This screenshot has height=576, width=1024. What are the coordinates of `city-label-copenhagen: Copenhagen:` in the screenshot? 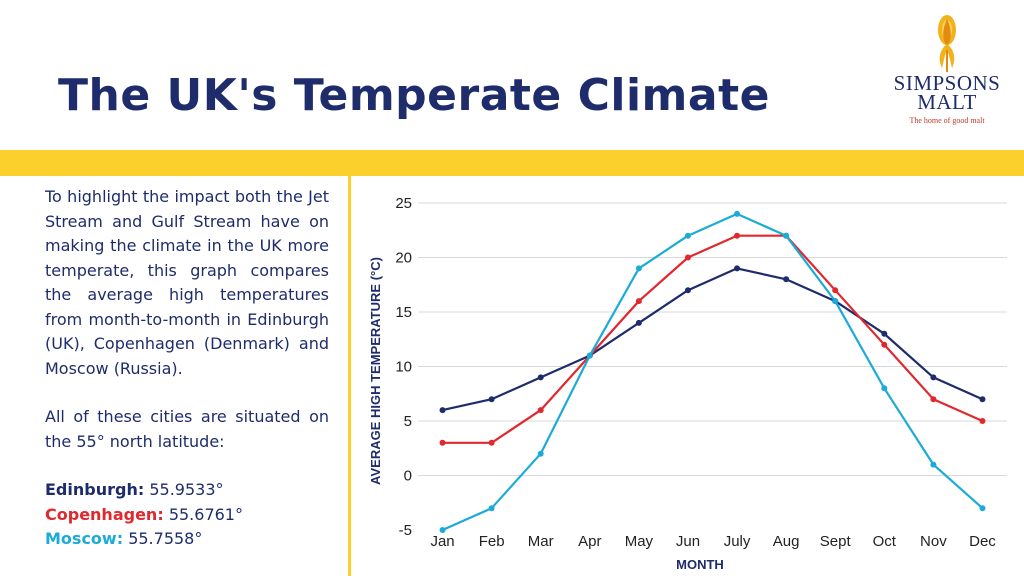 It's located at (104, 514).